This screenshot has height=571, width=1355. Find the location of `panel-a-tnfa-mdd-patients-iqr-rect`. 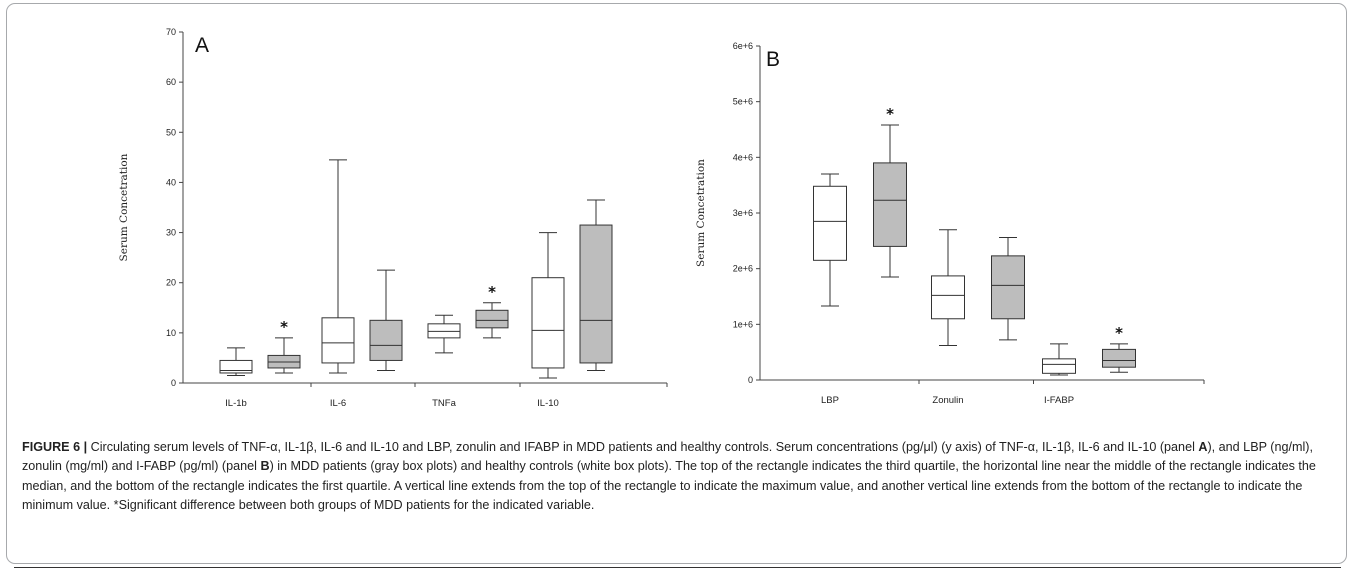

panel-a-tnfa-mdd-patients-iqr-rect is located at coordinates (492, 319).